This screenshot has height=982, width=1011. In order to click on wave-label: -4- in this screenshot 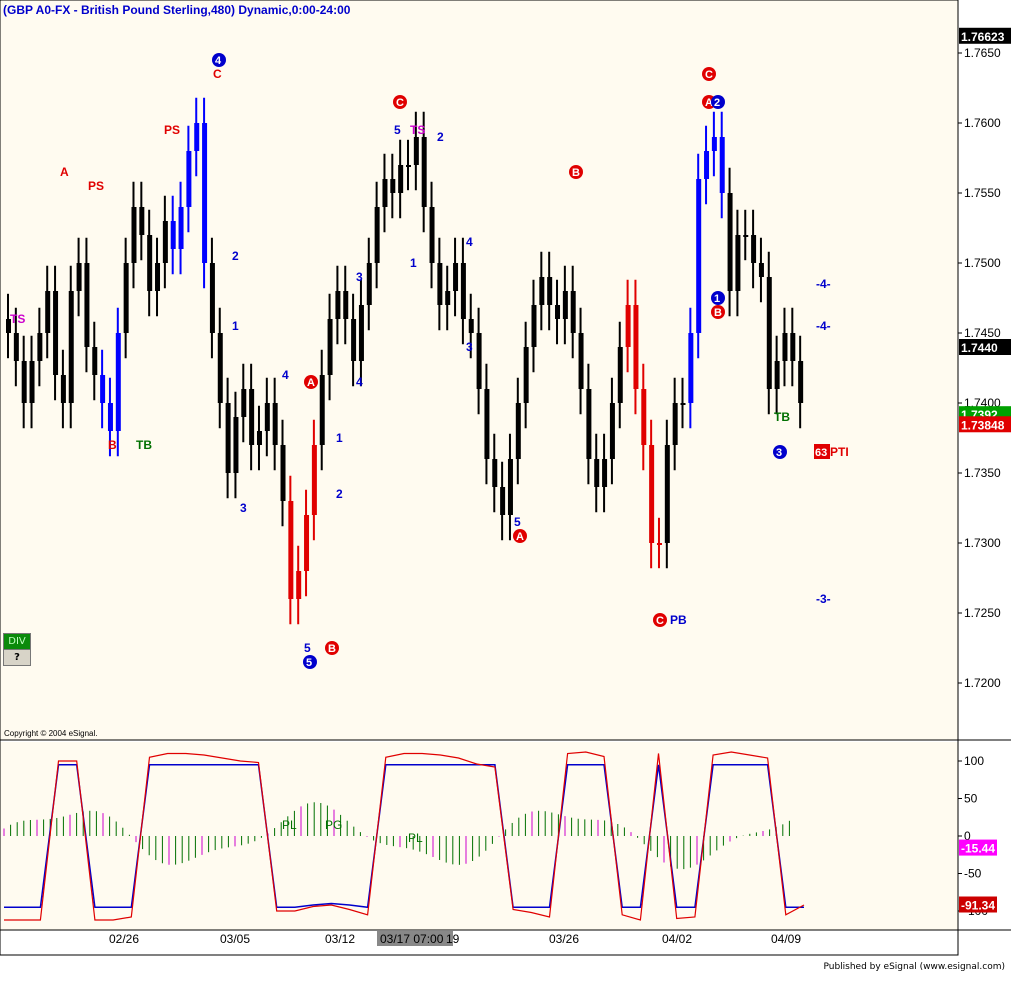, I will do `click(823, 326)`.